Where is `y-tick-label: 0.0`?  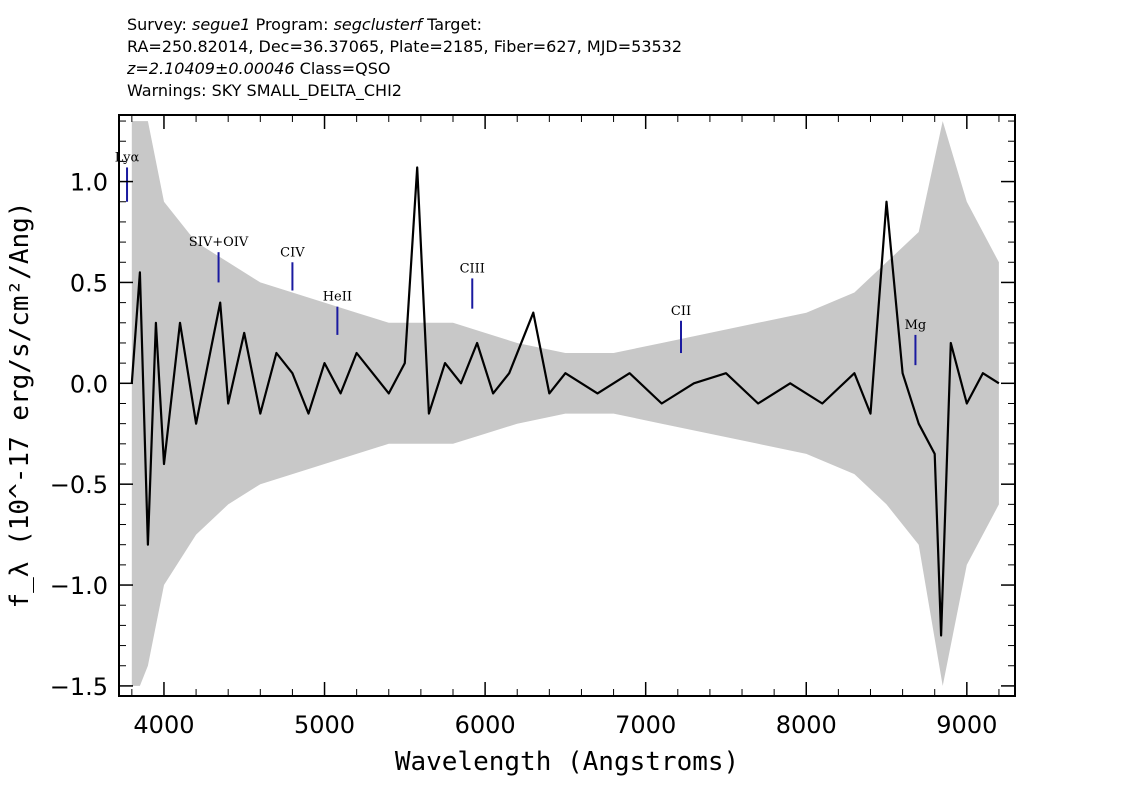
y-tick-label: 0.0 is located at coordinates (89, 384).